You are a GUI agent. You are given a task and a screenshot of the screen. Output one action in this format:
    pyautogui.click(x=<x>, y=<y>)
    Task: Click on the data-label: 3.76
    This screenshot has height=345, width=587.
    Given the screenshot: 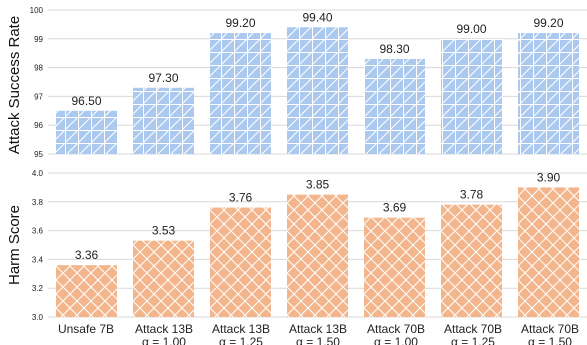 What is the action you would take?
    pyautogui.click(x=241, y=198)
    